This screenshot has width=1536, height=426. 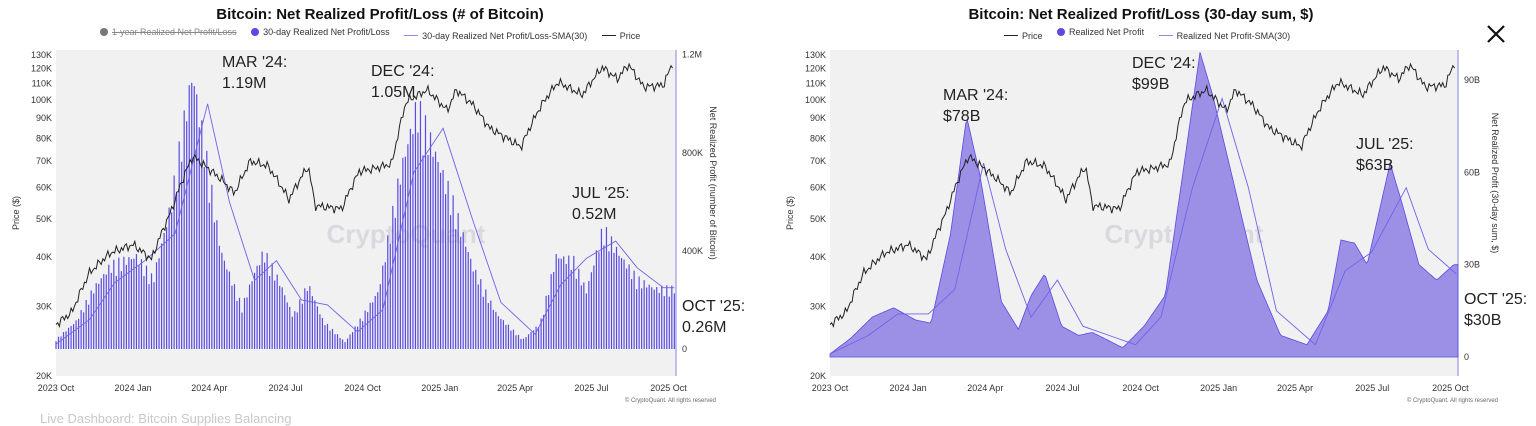 What do you see at coordinates (515, 388) in the screenshot?
I see `x-tick-label: 2025 Apr` at bounding box center [515, 388].